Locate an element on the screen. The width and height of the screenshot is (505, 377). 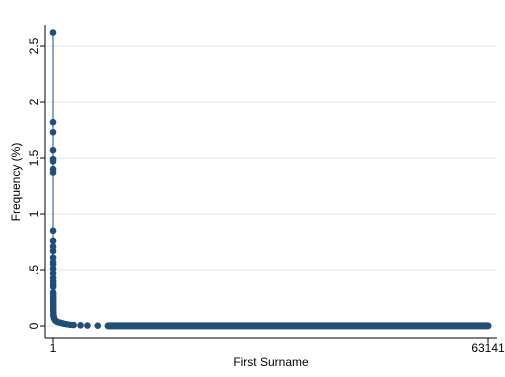
x-axis-title: First Surname is located at coordinates (271, 362).